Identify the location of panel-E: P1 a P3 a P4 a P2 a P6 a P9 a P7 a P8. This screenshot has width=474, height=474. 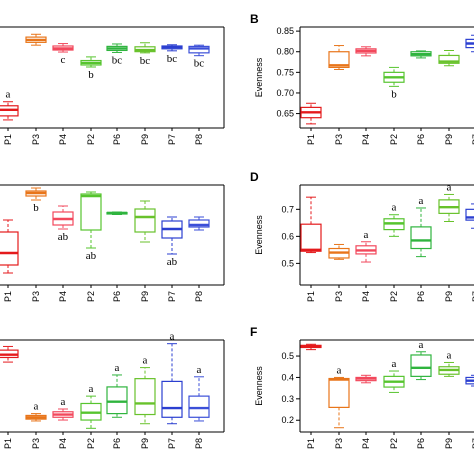
(112, 390).